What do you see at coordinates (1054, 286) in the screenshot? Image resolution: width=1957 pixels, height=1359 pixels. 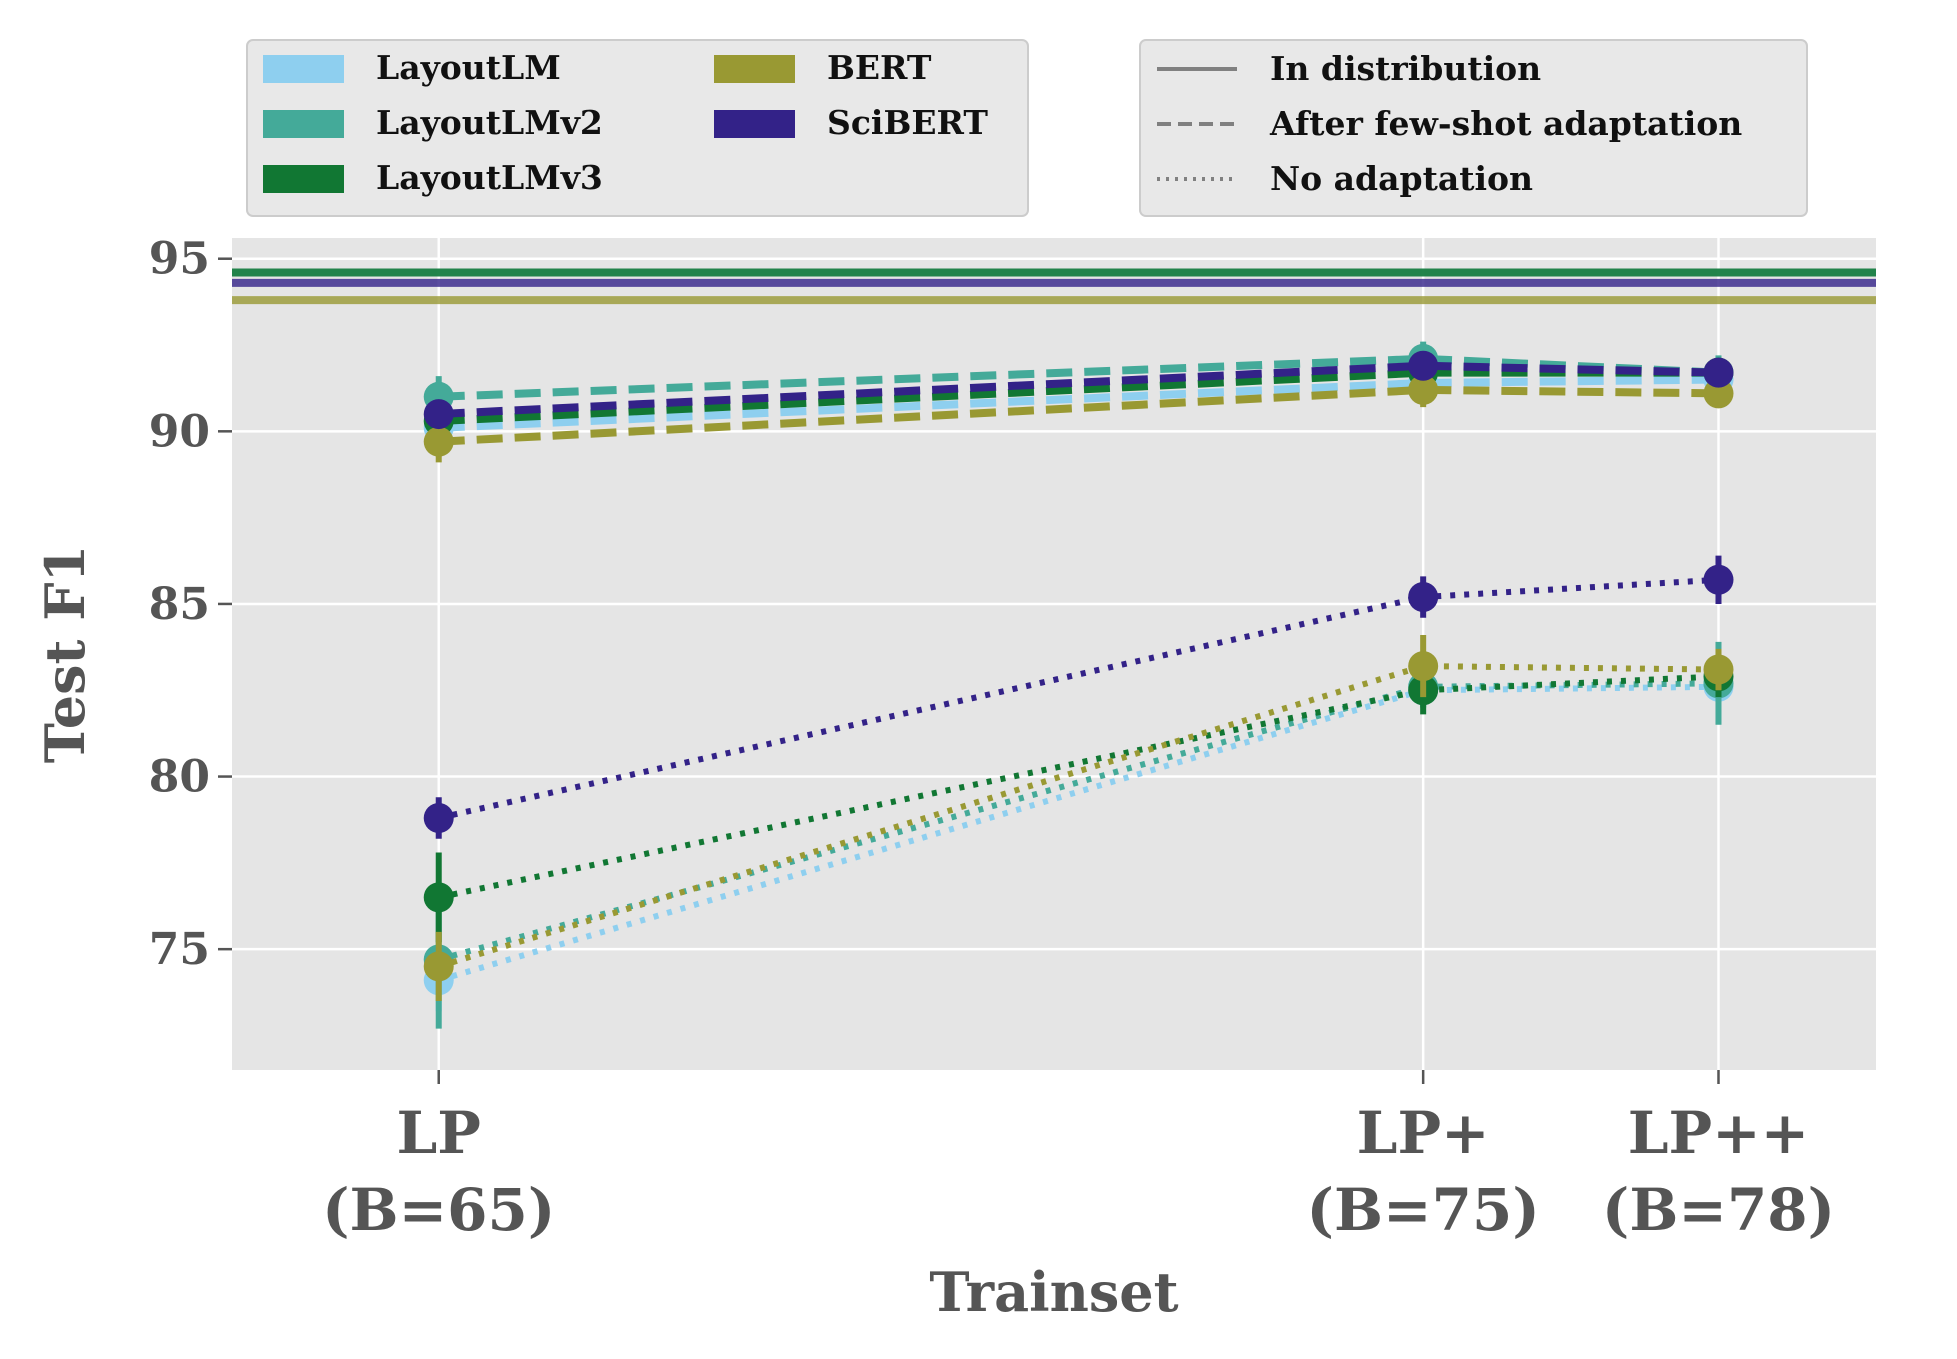 I see `in-distribution-lines` at bounding box center [1054, 286].